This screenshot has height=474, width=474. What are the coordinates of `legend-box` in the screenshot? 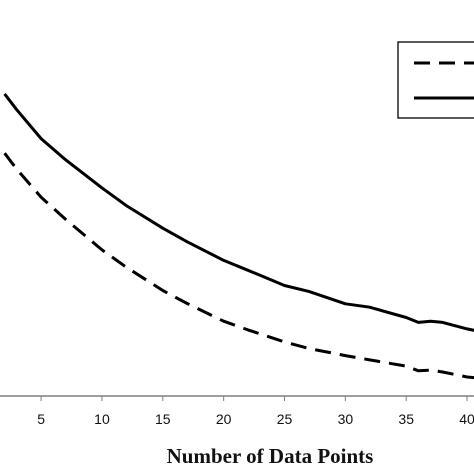 It's located at (435, 80).